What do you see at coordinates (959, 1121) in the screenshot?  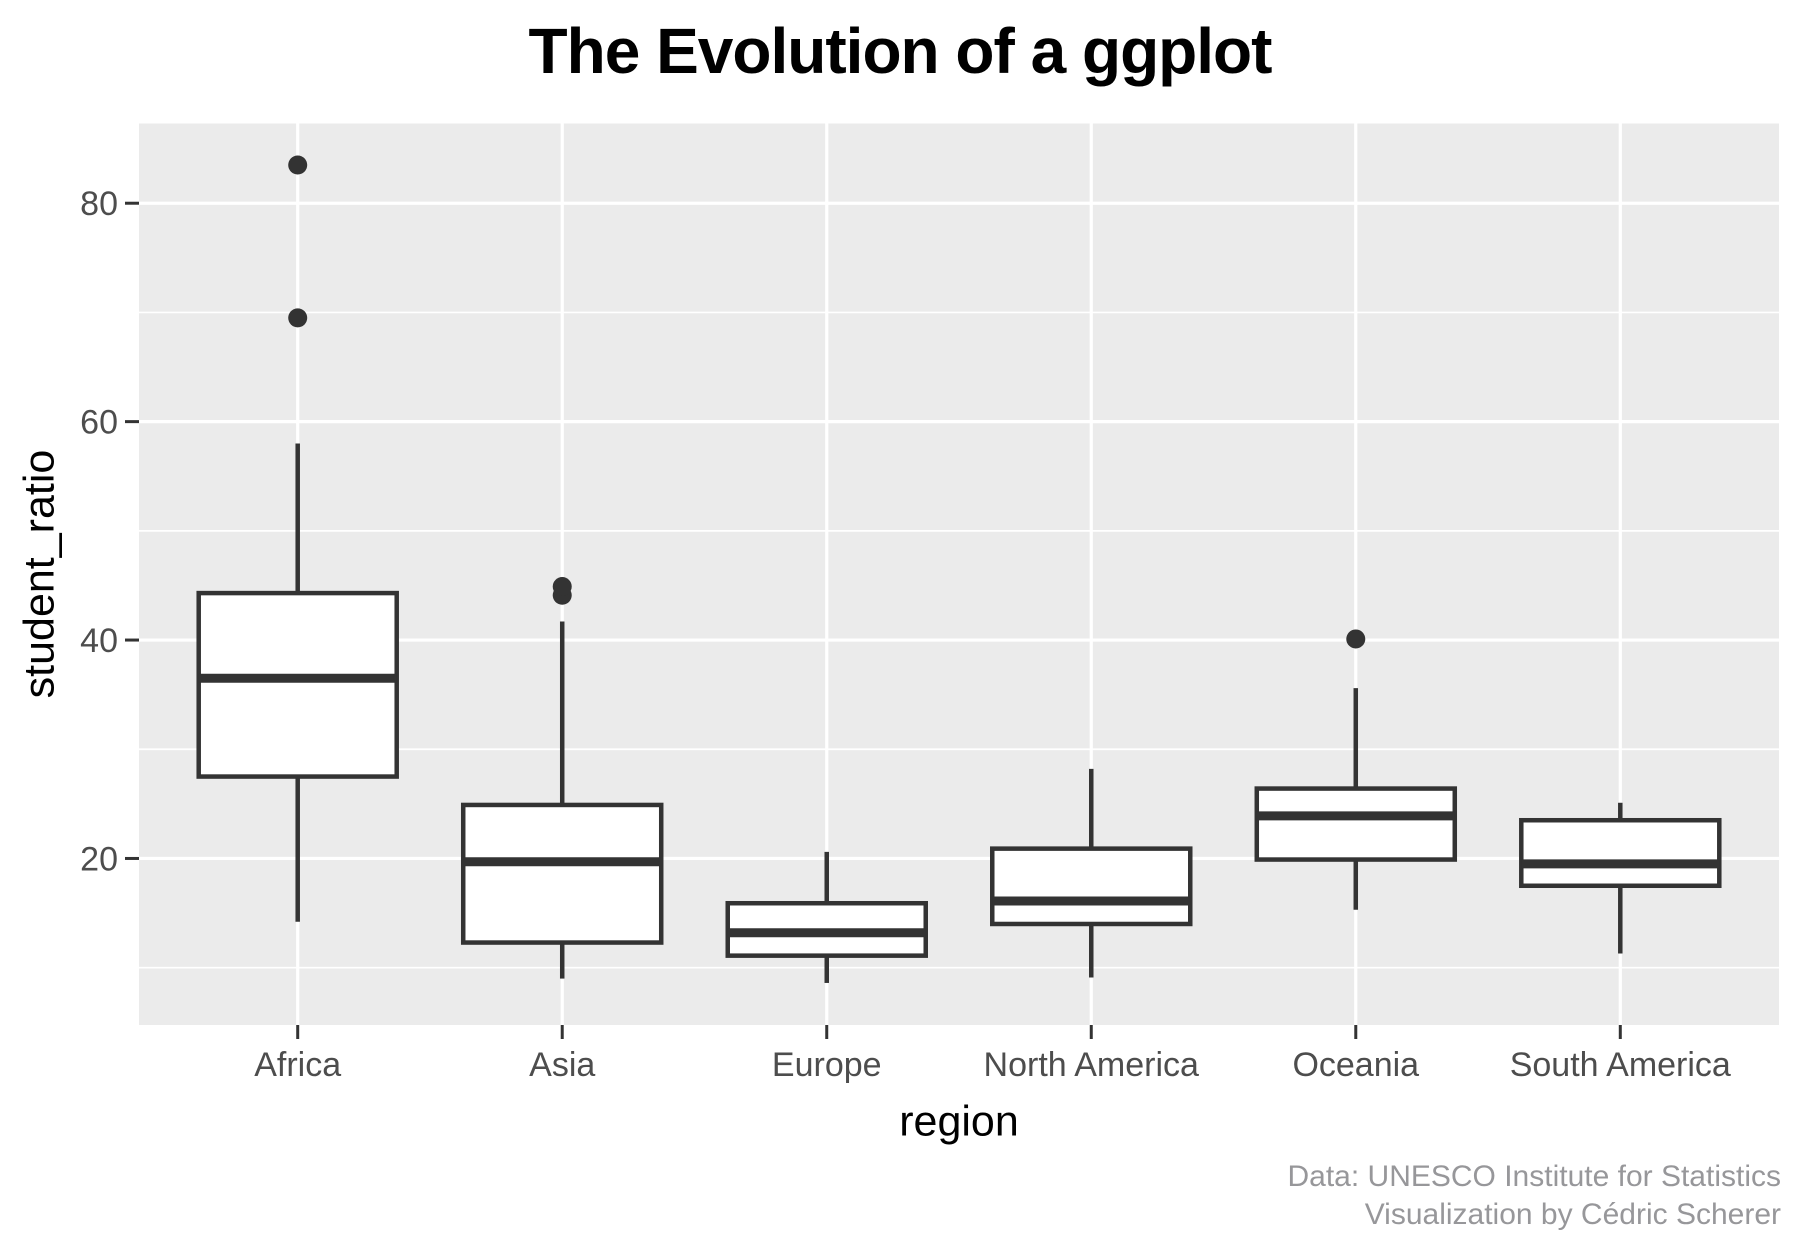 I see `x-axis-title: region` at bounding box center [959, 1121].